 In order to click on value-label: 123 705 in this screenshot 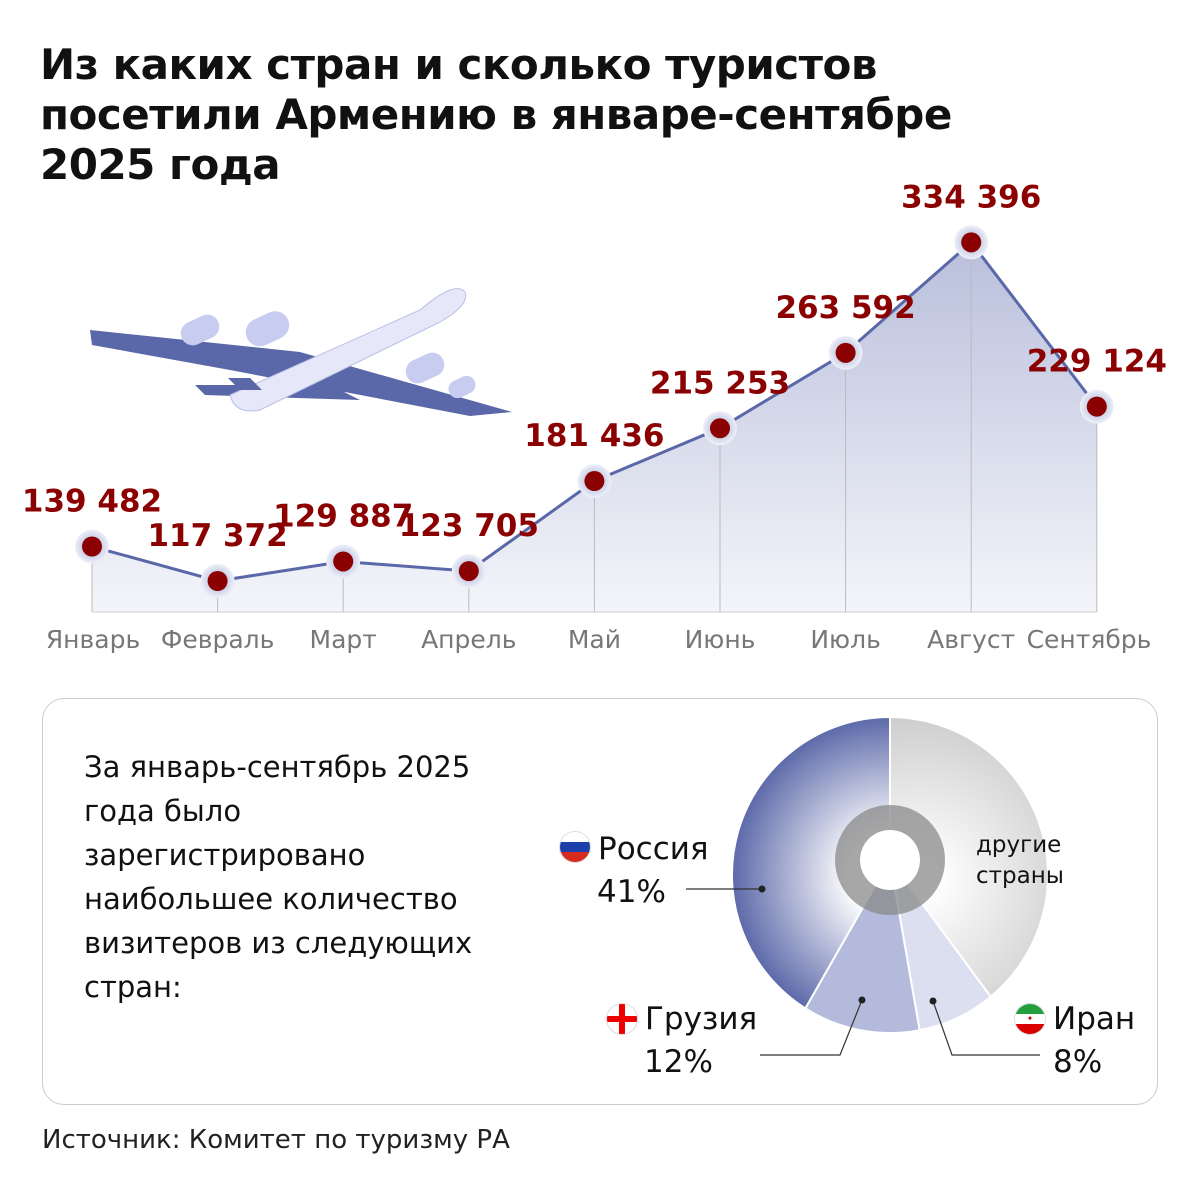, I will do `click(469, 526)`.